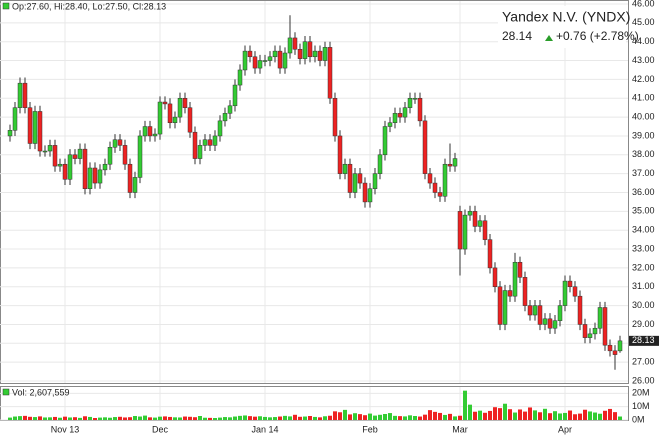  What do you see at coordinates (643, 324) in the screenshot?
I see `y-tick-label: 29.00` at bounding box center [643, 324].